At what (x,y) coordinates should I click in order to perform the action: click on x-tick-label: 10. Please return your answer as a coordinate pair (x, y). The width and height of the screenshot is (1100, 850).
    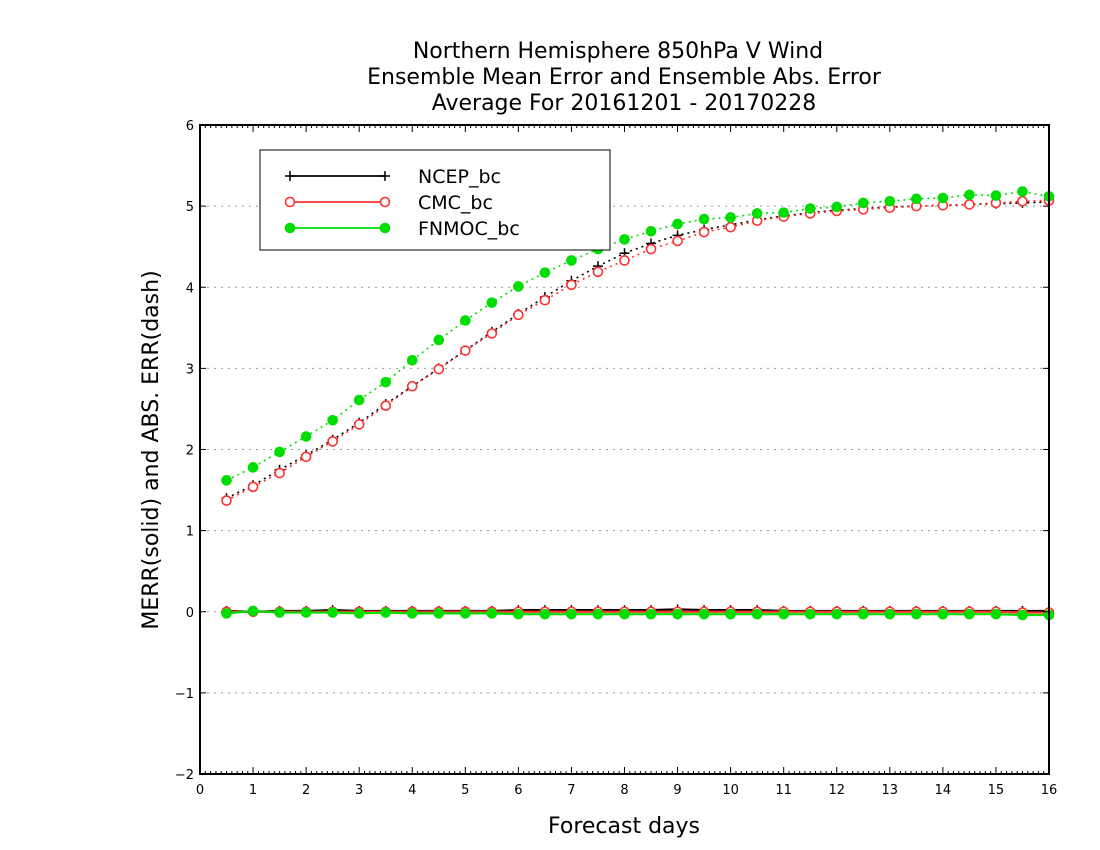
    Looking at the image, I should click on (730, 790).